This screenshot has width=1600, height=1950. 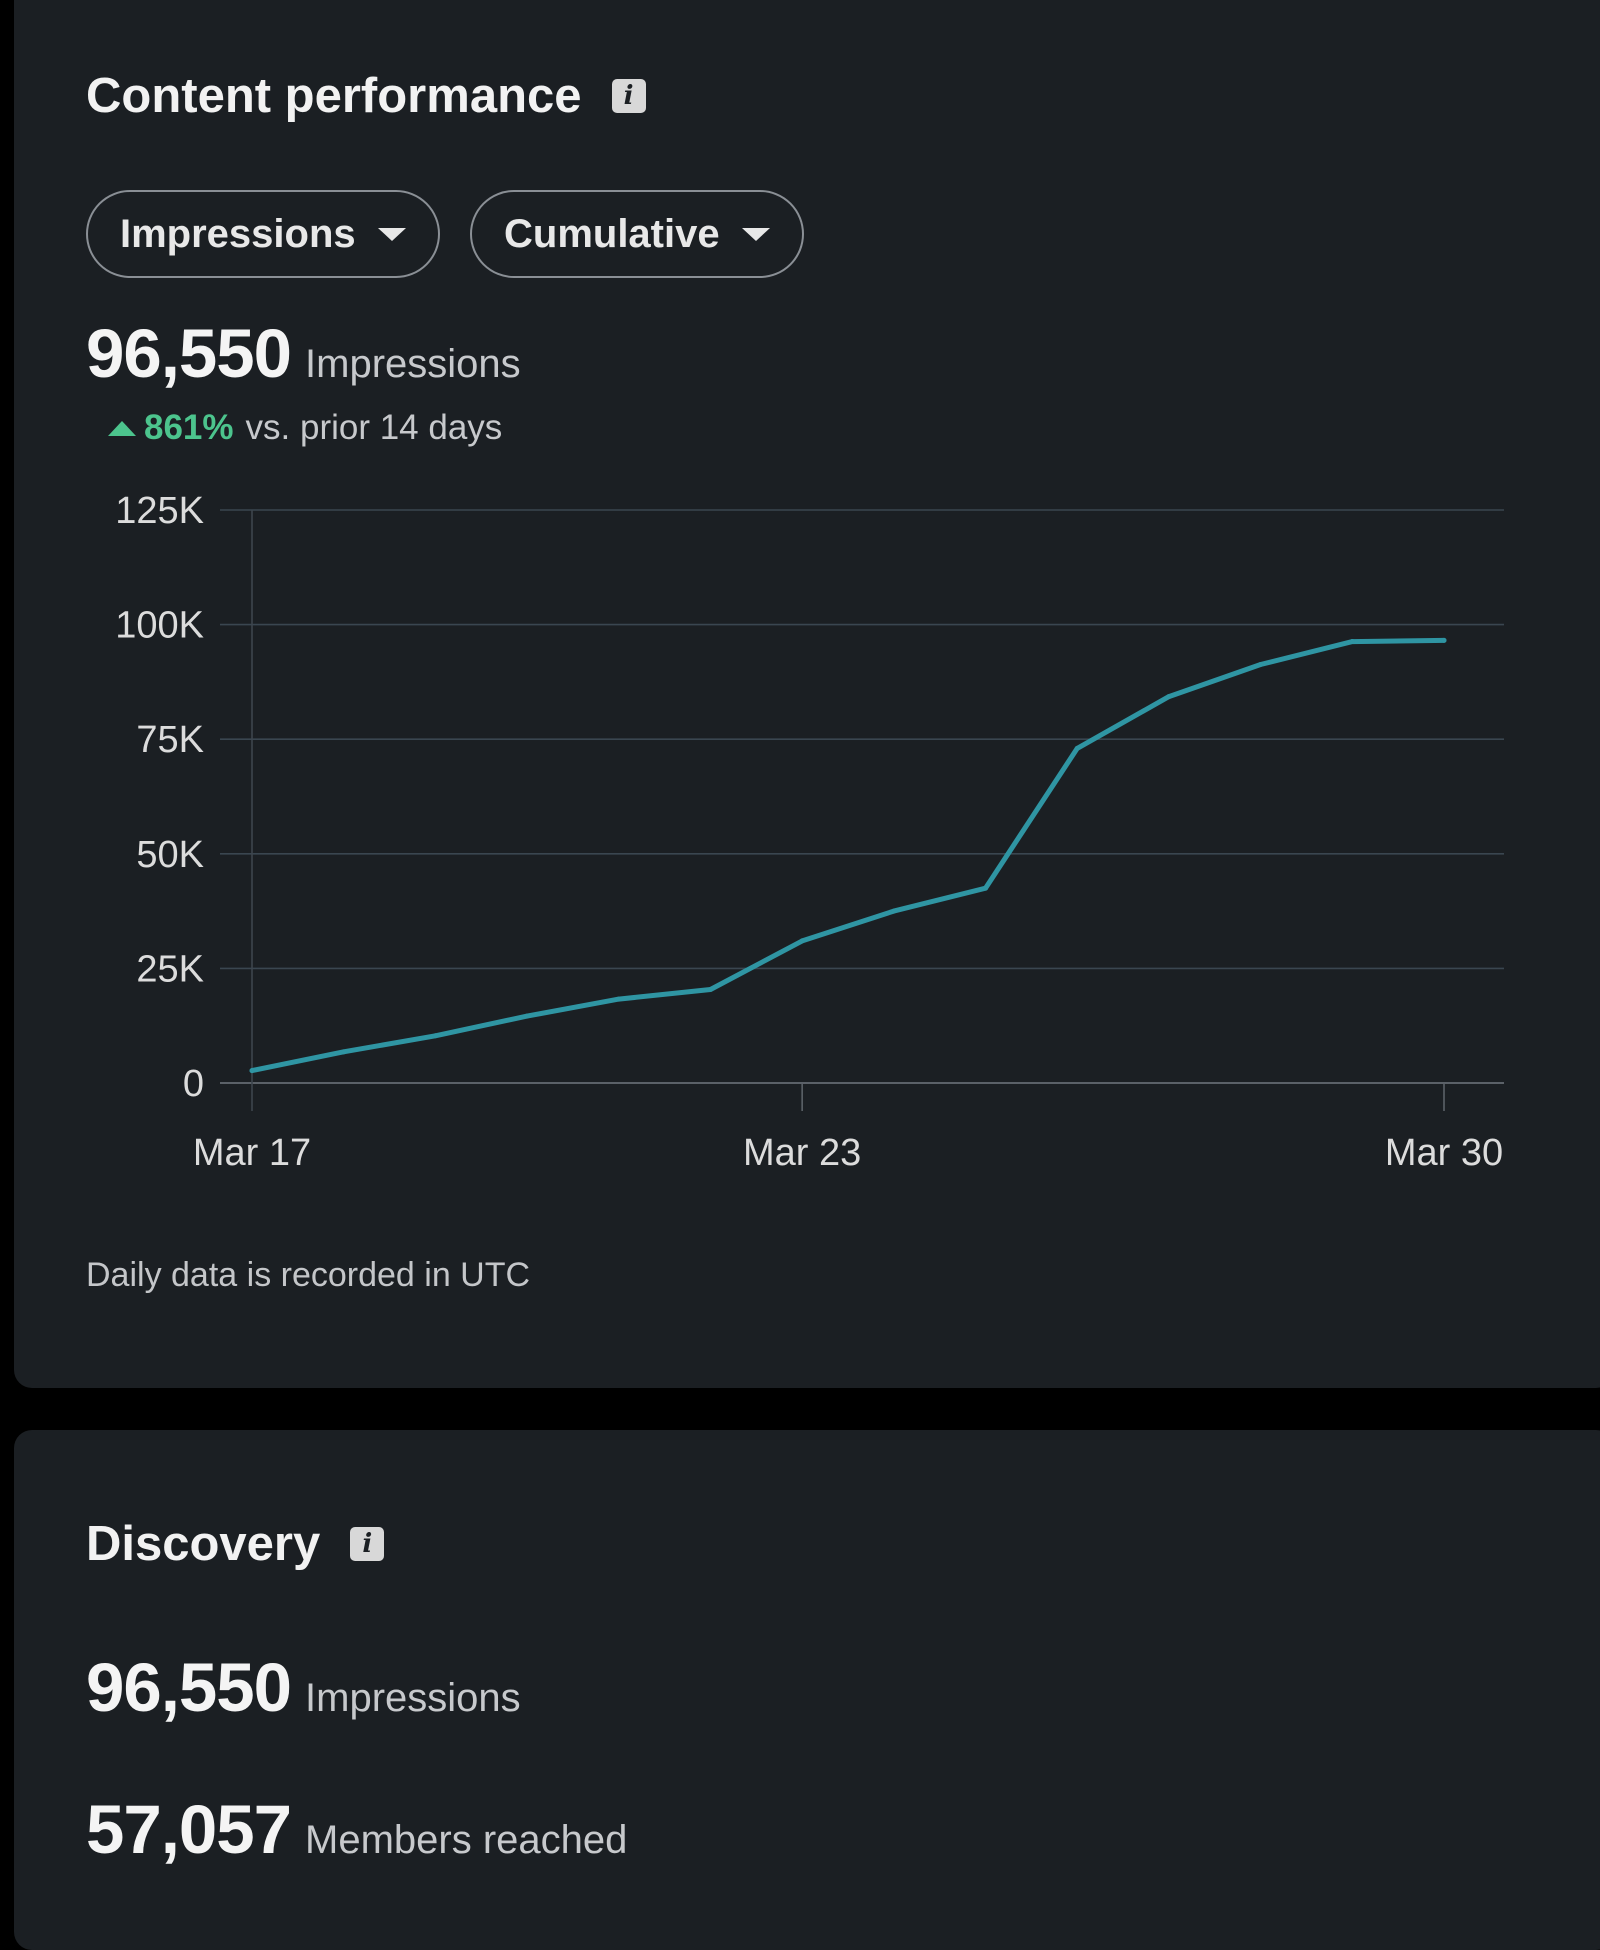 What do you see at coordinates (122, 428) in the screenshot?
I see `triangle-up-icon` at bounding box center [122, 428].